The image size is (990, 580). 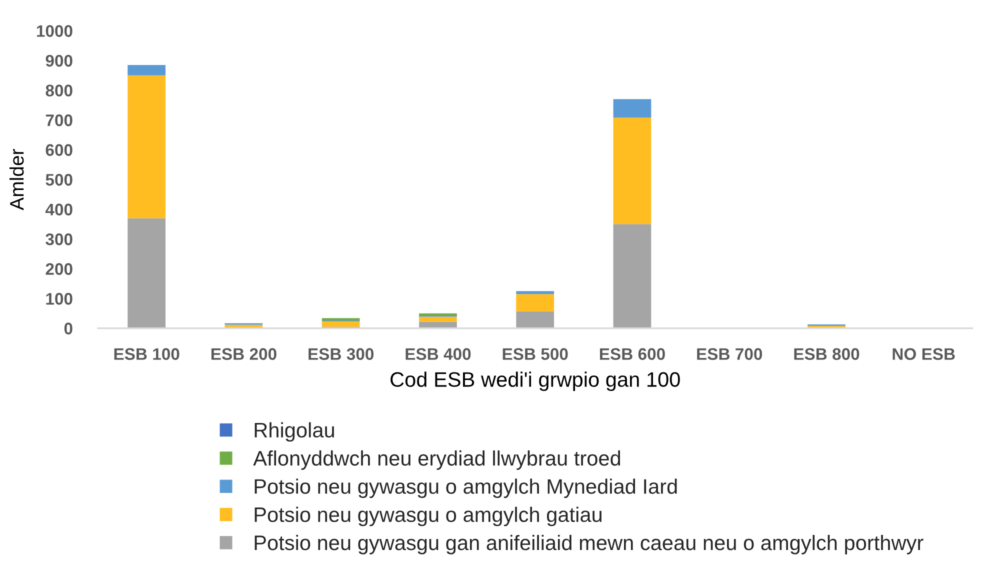 I want to click on y-tick-label: 800, so click(x=59, y=90).